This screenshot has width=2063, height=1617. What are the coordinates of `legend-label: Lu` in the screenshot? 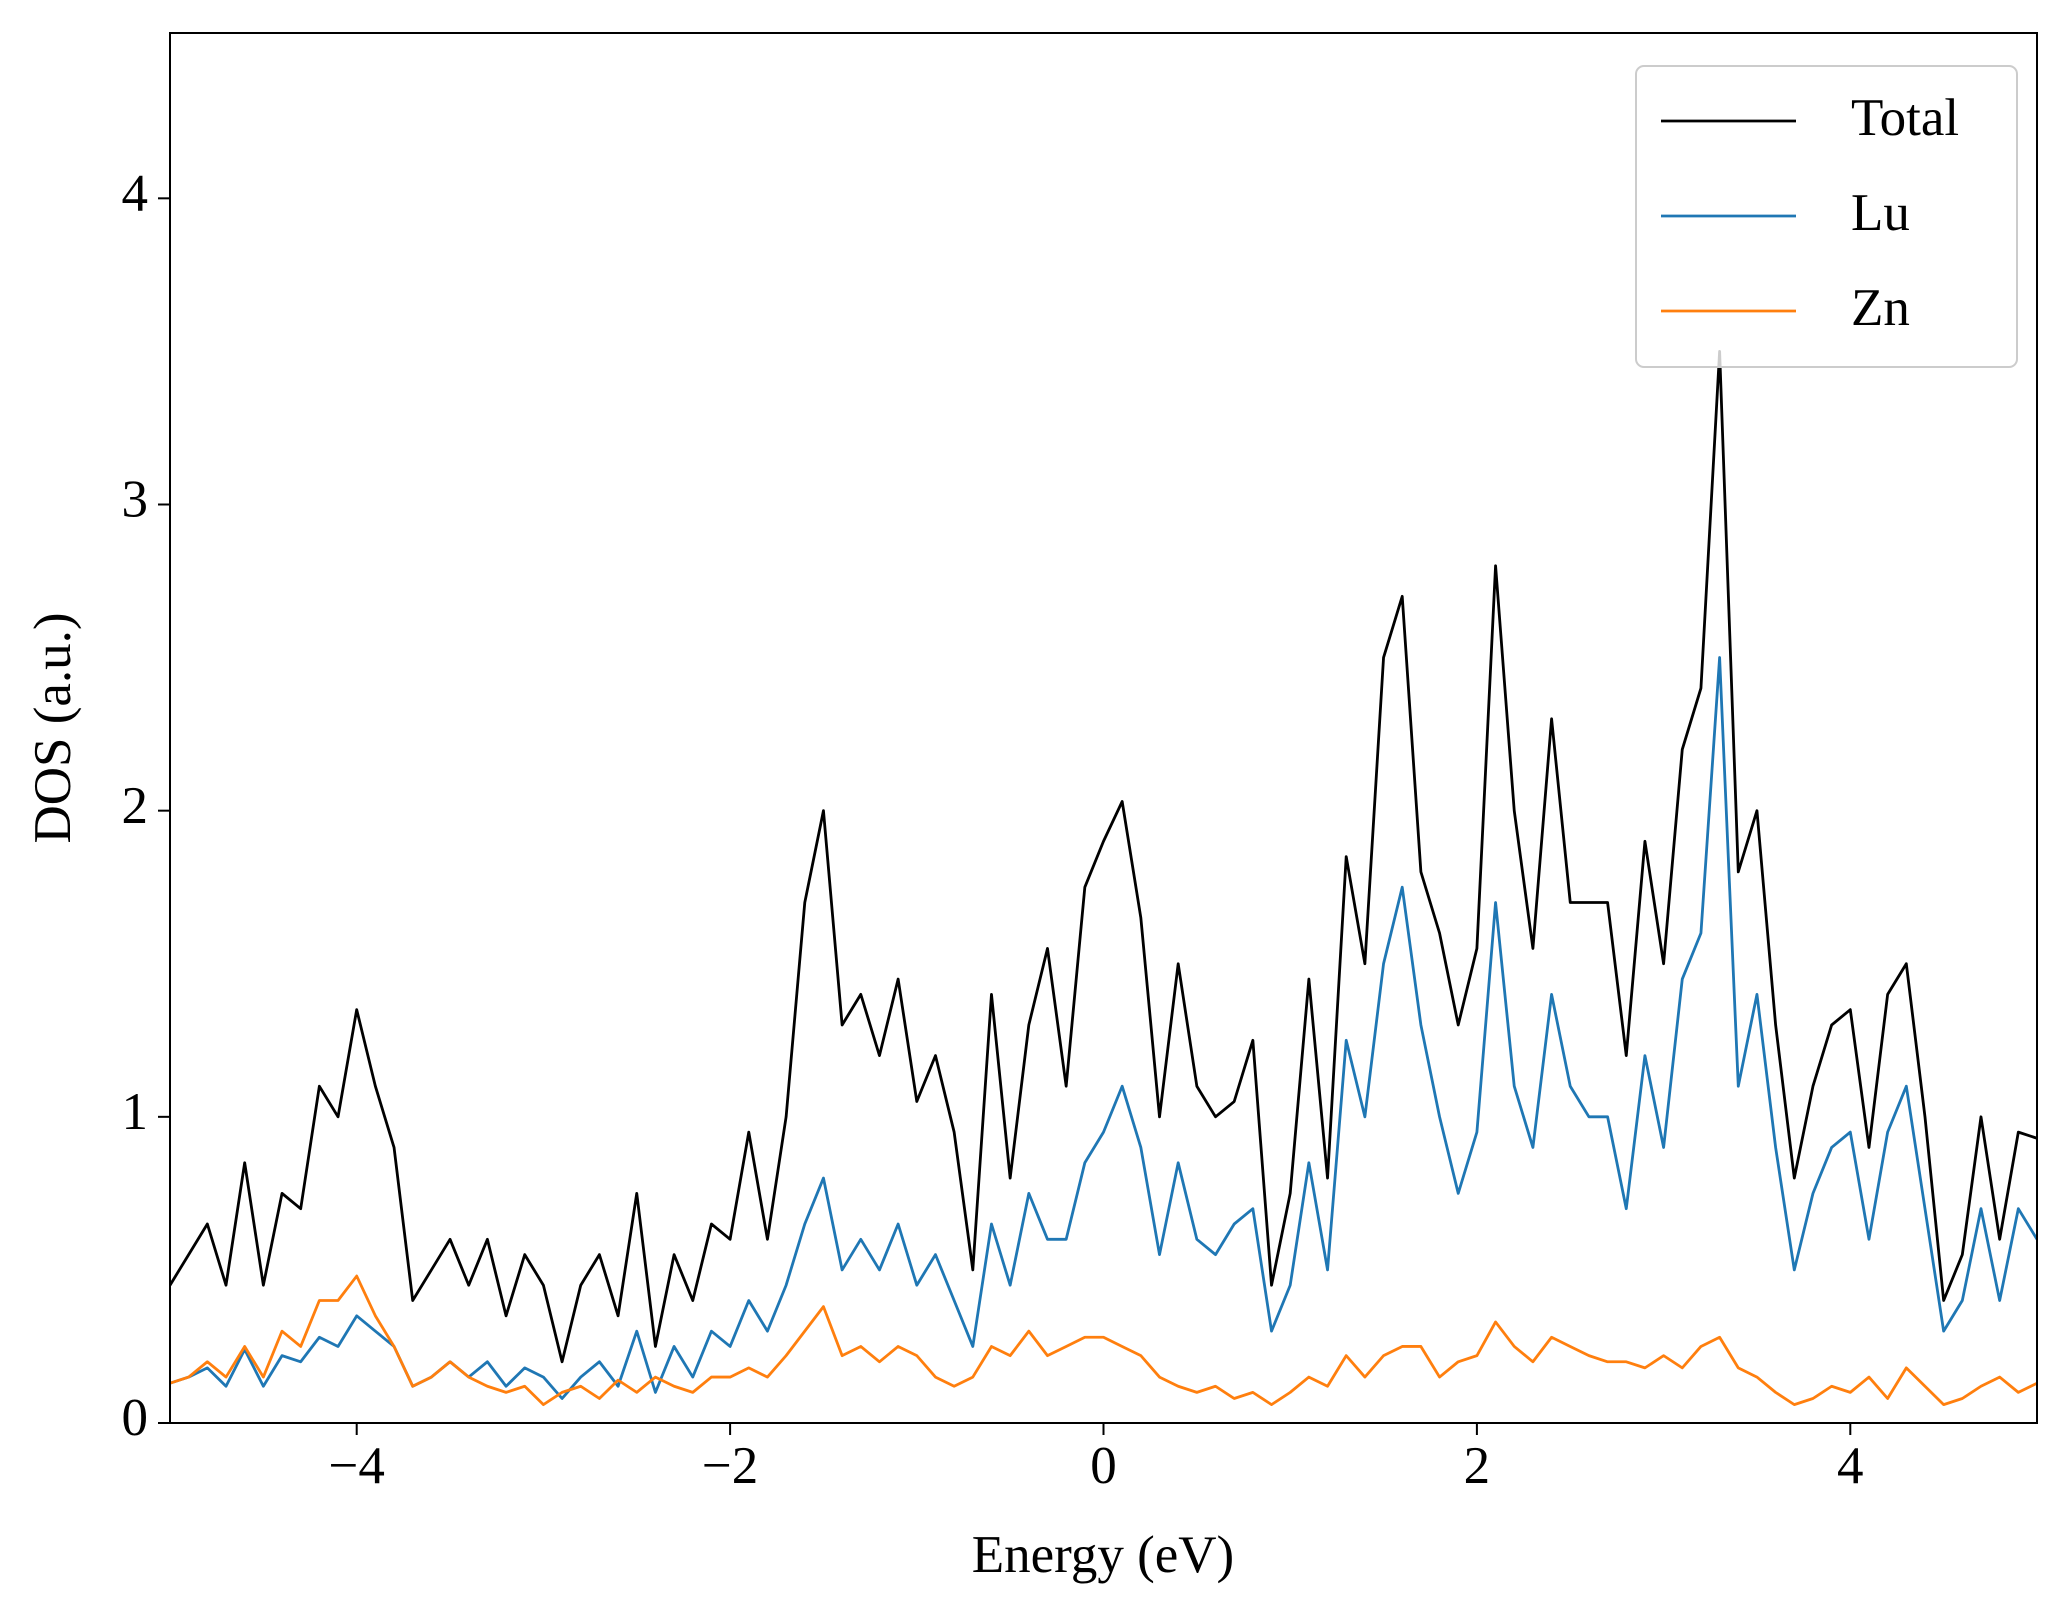 It's located at (1880, 213).